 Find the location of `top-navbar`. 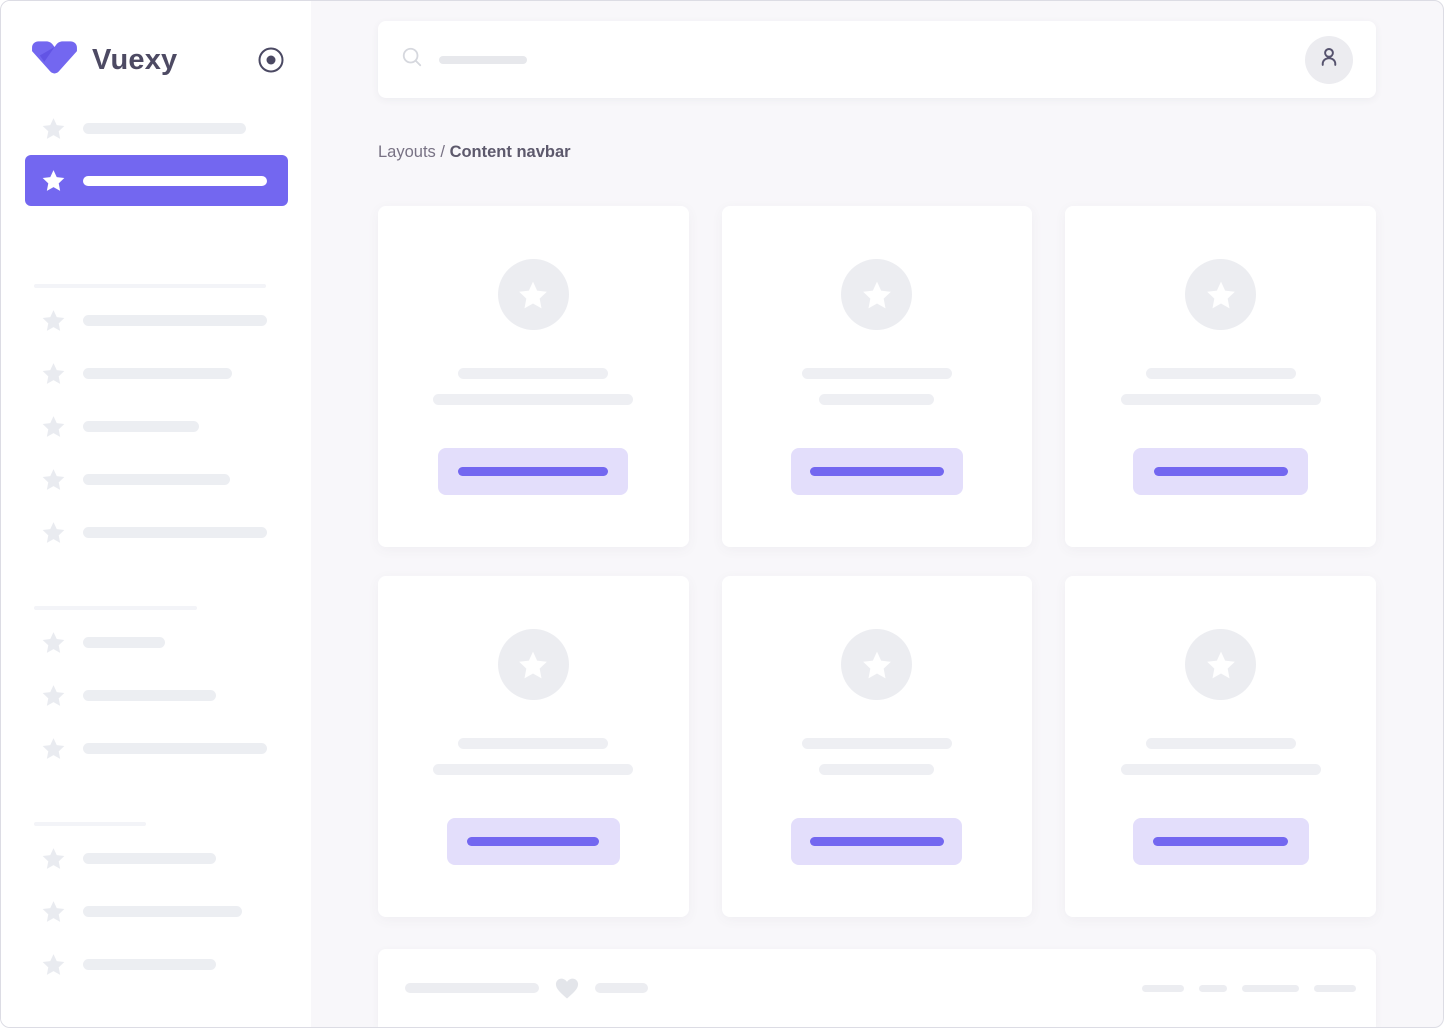

top-navbar is located at coordinates (877, 59).